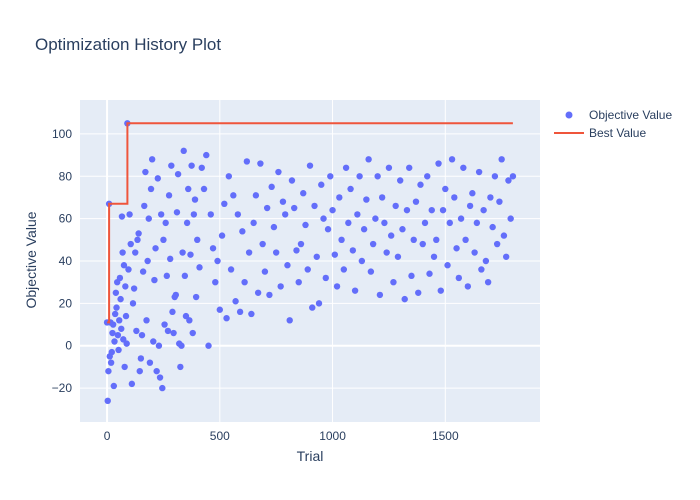 The width and height of the screenshot is (700, 500). I want to click on legend-item-best-value: Best Value, so click(600, 133).